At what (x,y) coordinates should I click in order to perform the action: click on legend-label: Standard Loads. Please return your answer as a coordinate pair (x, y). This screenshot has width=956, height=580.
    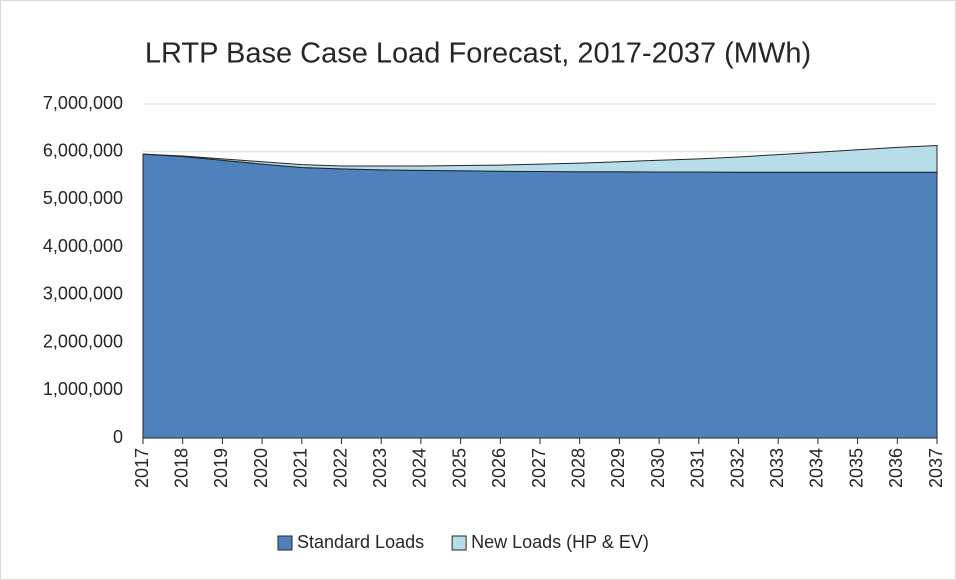
    Looking at the image, I should click on (360, 542).